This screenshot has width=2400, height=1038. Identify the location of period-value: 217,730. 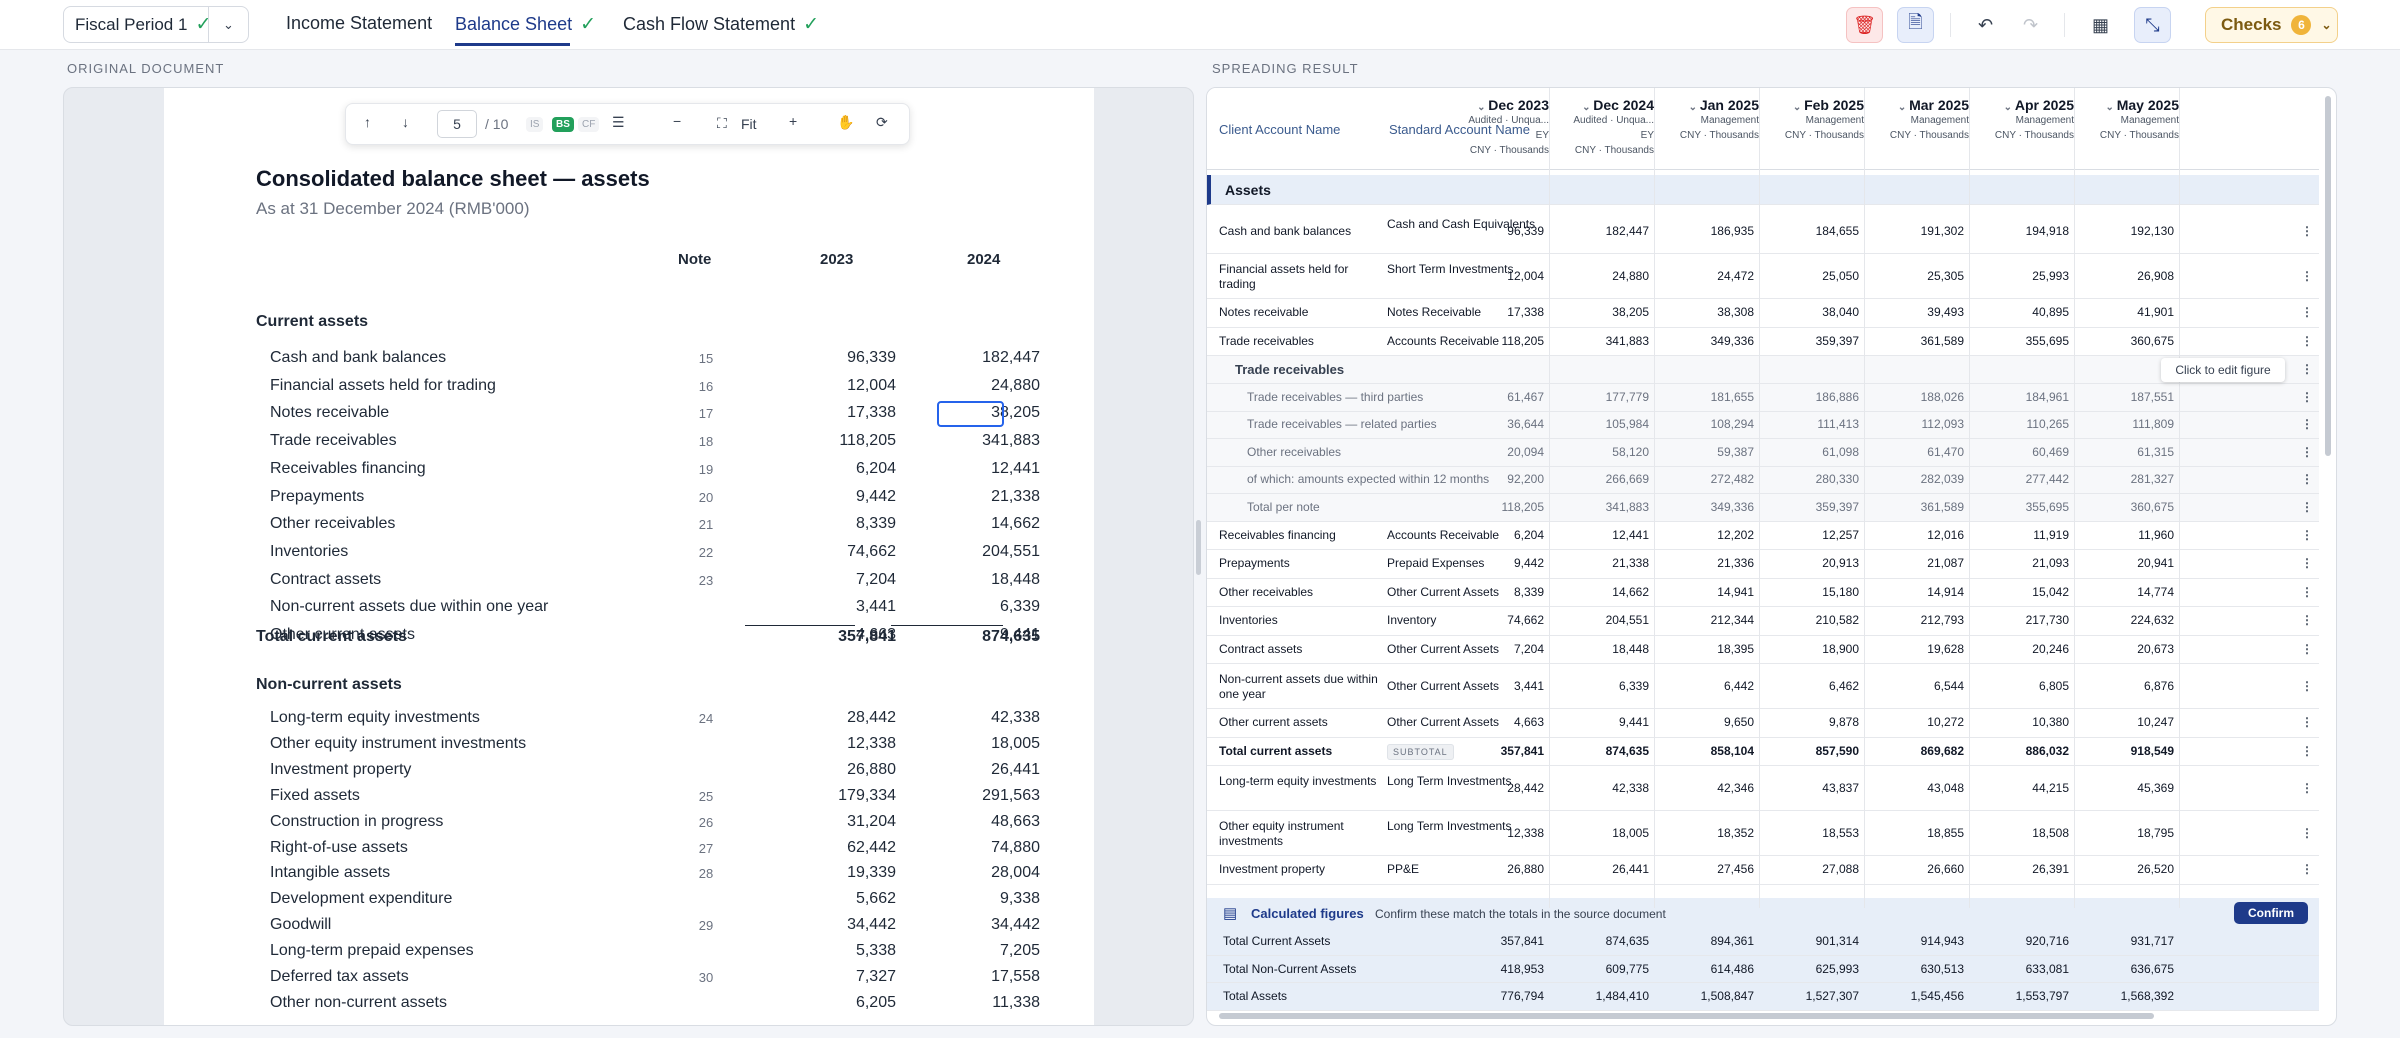
(2047, 620).